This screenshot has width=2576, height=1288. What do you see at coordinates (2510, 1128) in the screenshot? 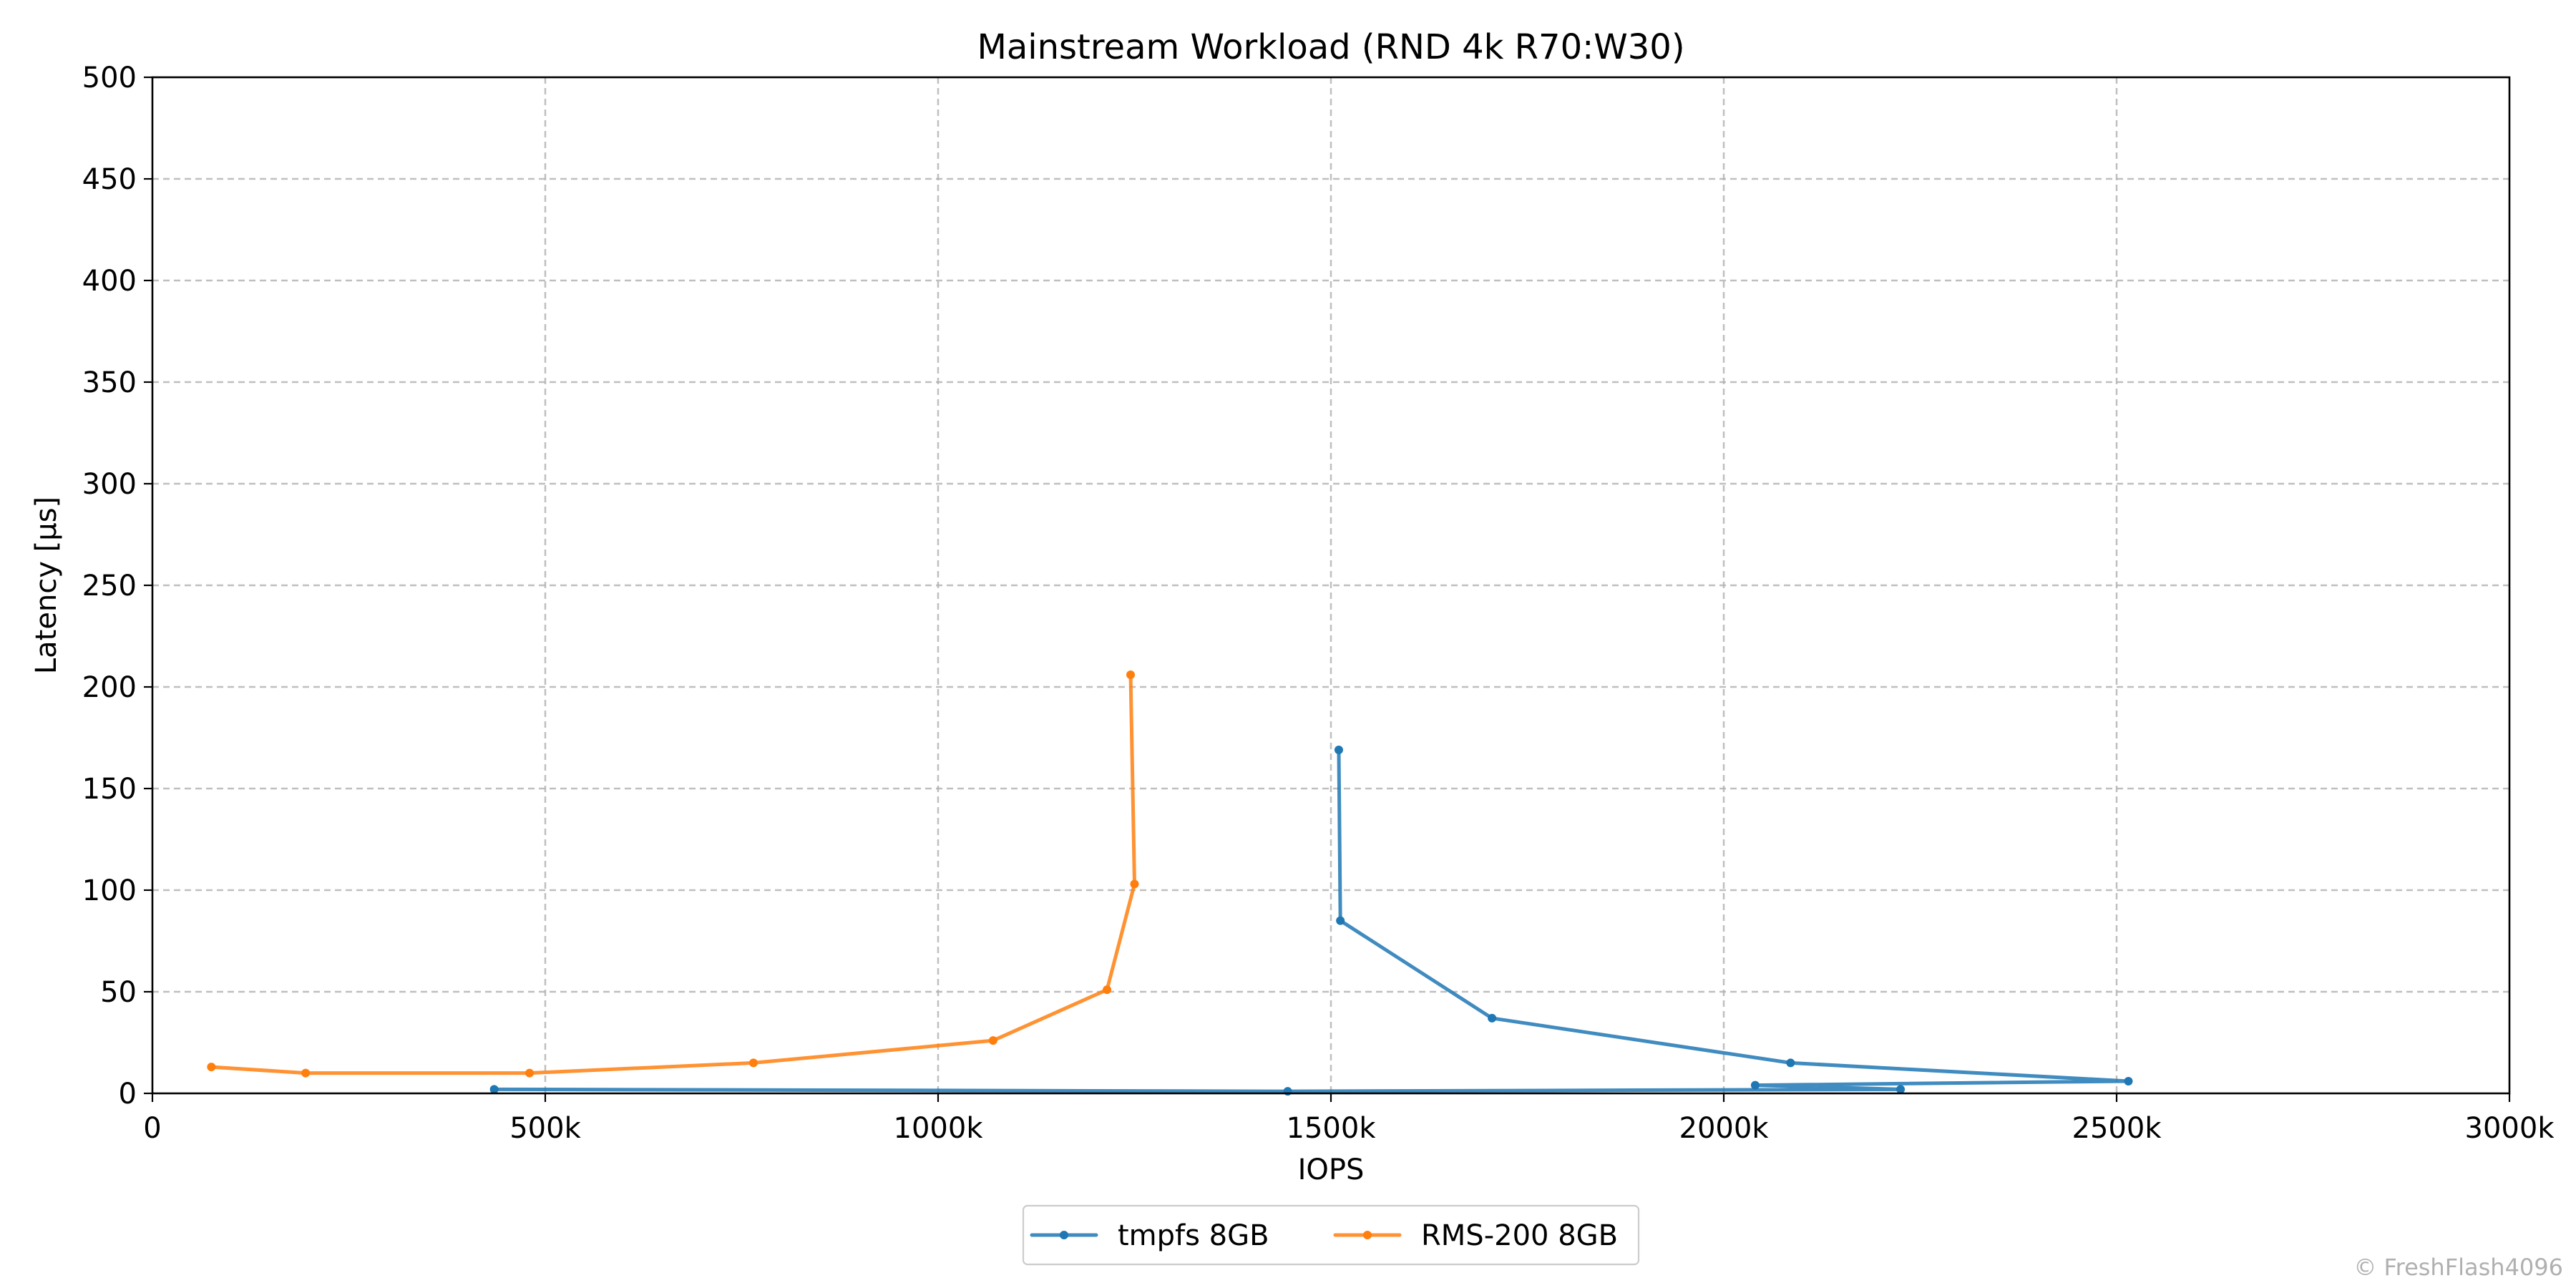
I see `x-tick-label: 3000k` at bounding box center [2510, 1128].